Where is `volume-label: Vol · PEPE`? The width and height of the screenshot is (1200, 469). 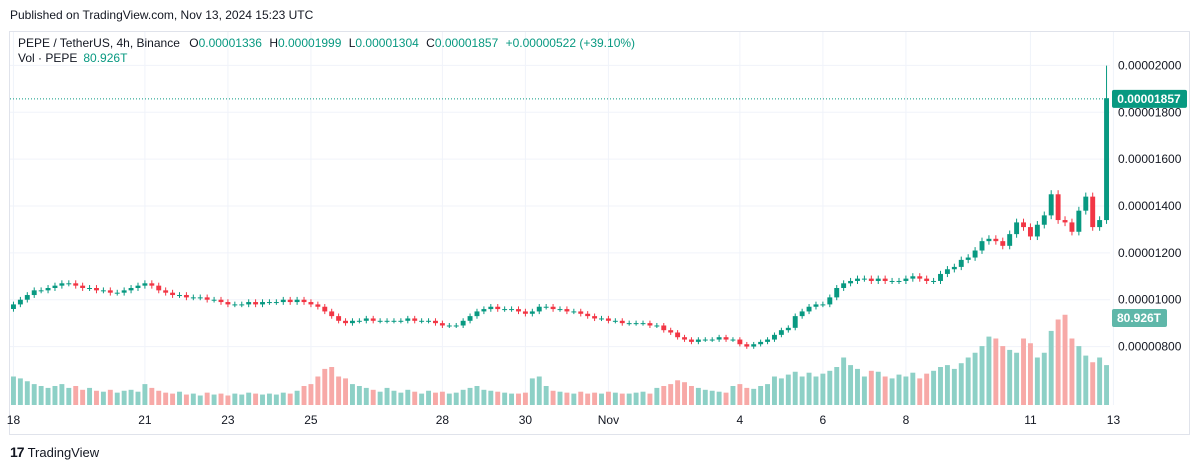 volume-label: Vol · PEPE is located at coordinates (48, 58).